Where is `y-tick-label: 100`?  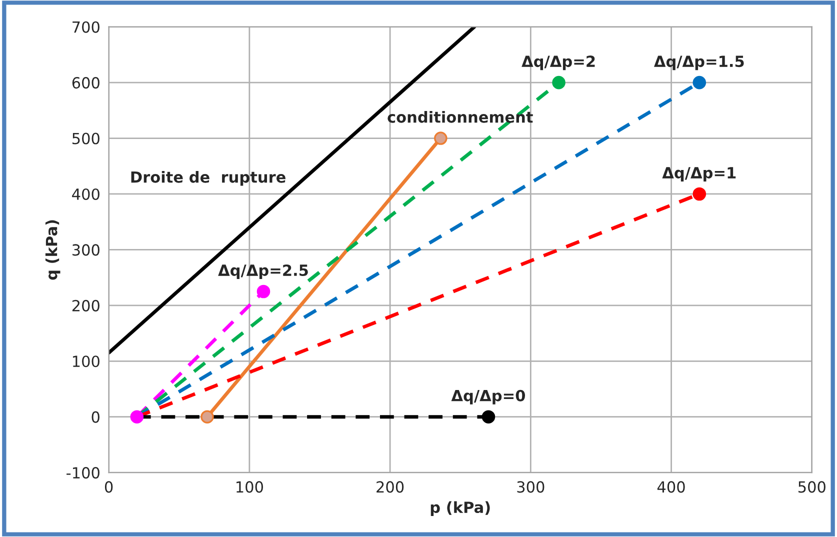 y-tick-label: 100 is located at coordinates (86, 362).